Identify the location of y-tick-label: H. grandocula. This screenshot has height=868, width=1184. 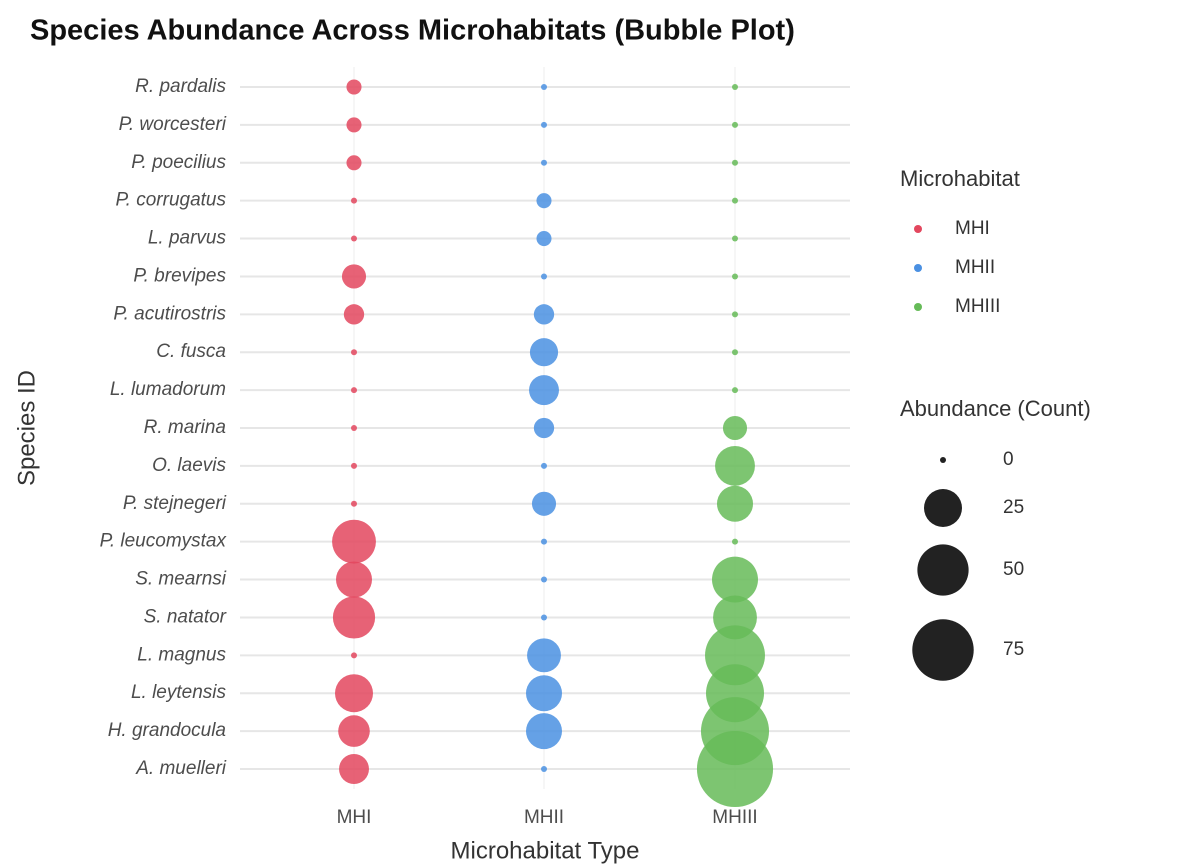
(167, 730).